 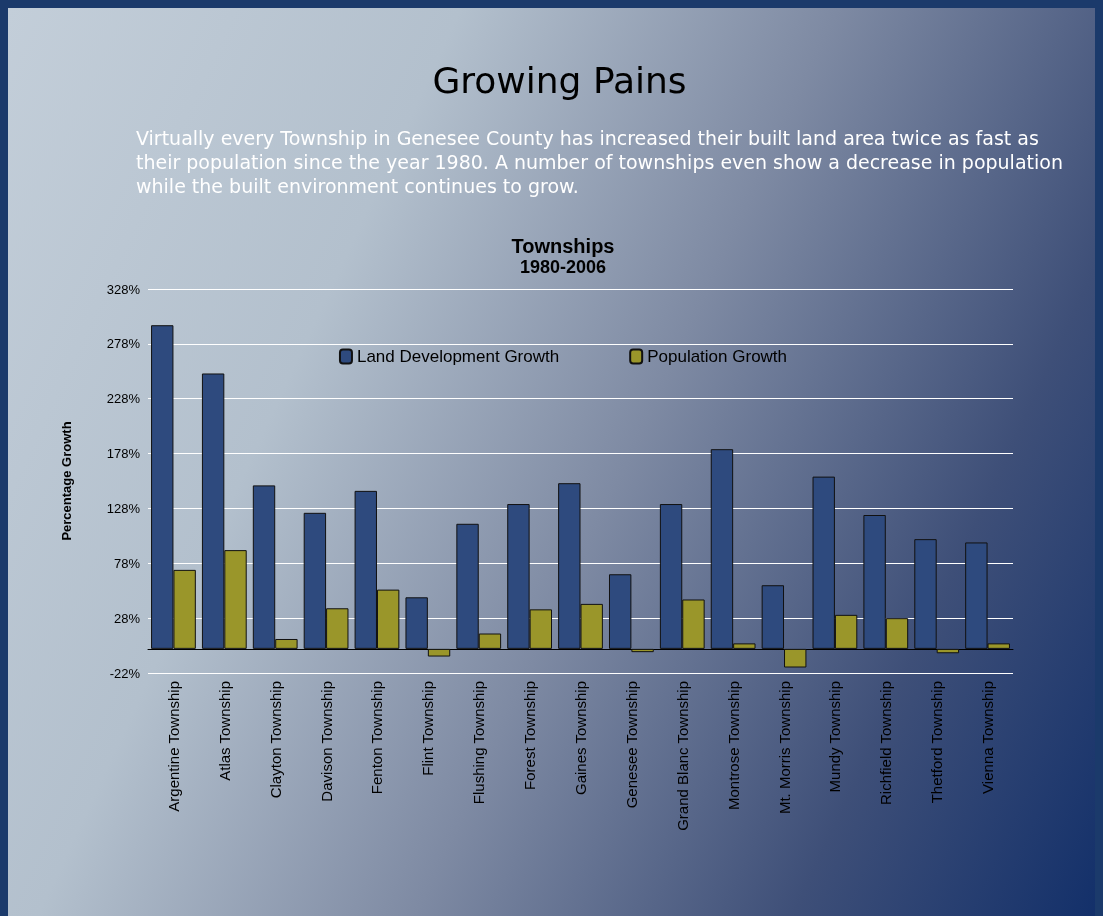 I want to click on y-tick-label: -22%, so click(x=125, y=673).